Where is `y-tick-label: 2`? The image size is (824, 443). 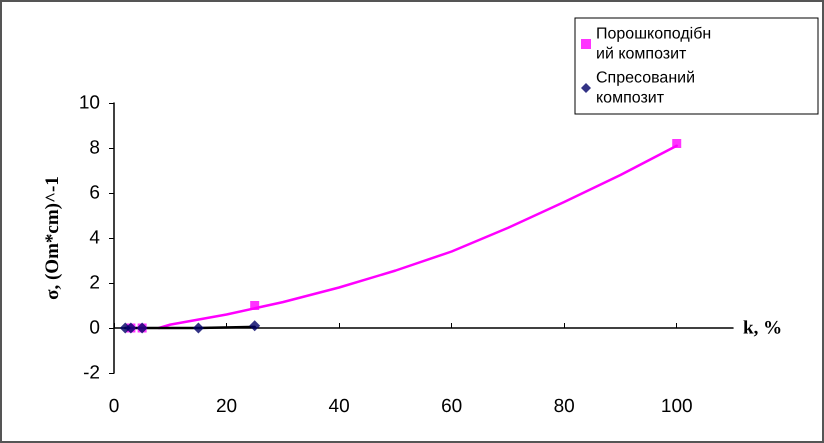
y-tick-label: 2 is located at coordinates (94, 283).